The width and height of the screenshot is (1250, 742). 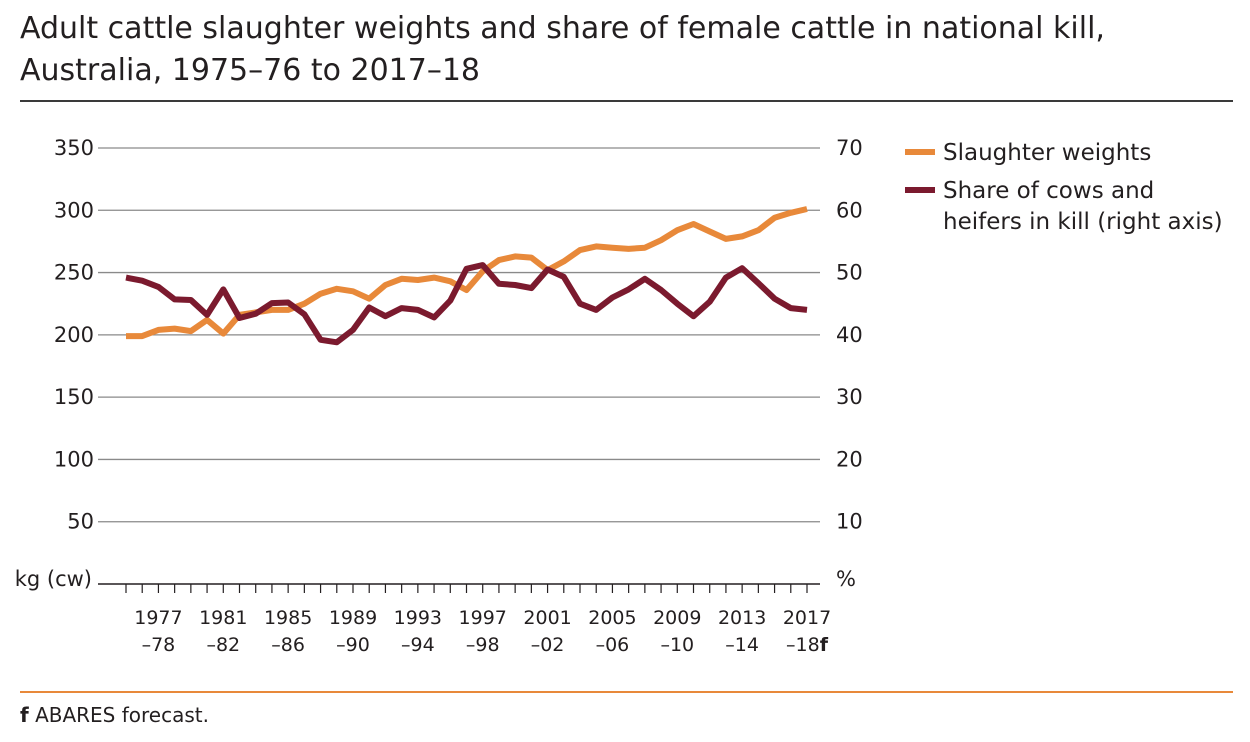 I want to click on title-divider, so click(x=626, y=101).